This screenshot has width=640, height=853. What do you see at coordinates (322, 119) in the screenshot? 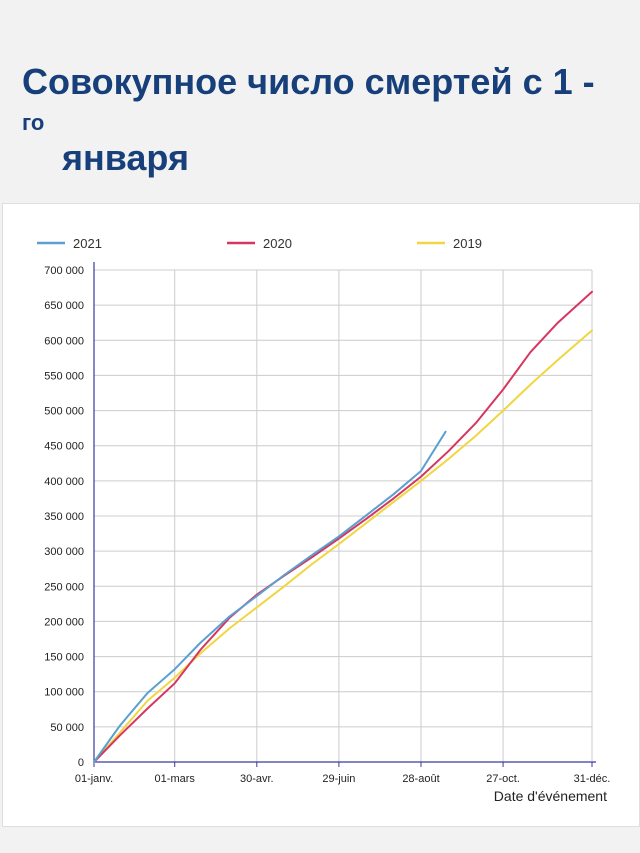
I see `page-title: Совокупное число смертей с 1 - го января` at bounding box center [322, 119].